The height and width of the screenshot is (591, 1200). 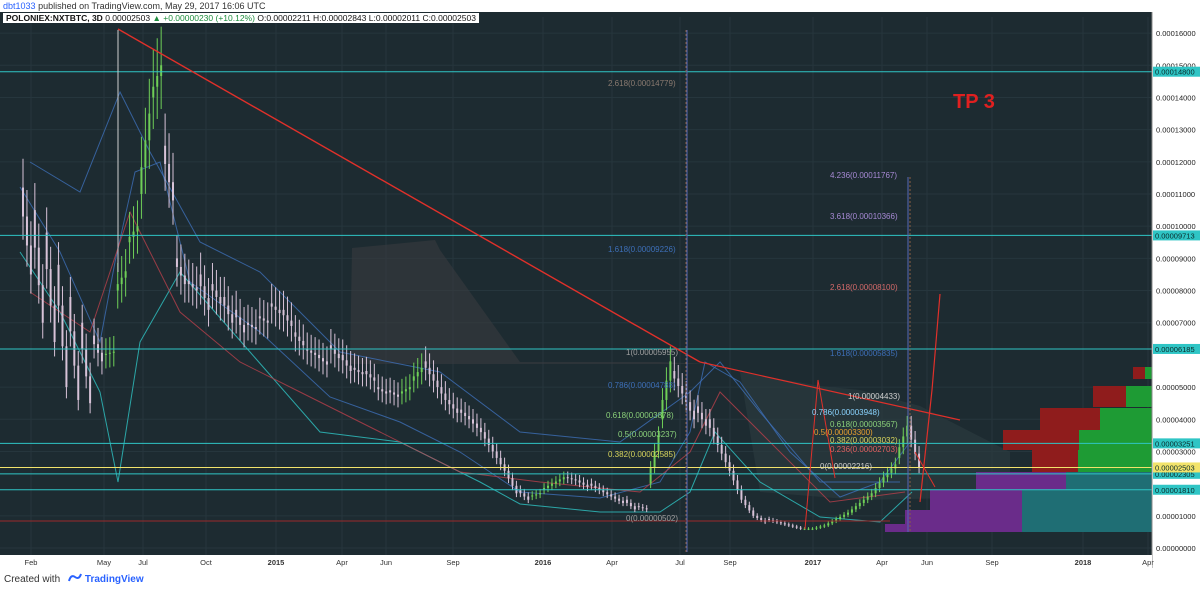 I want to click on time-tick-label: May, so click(x=104, y=562).